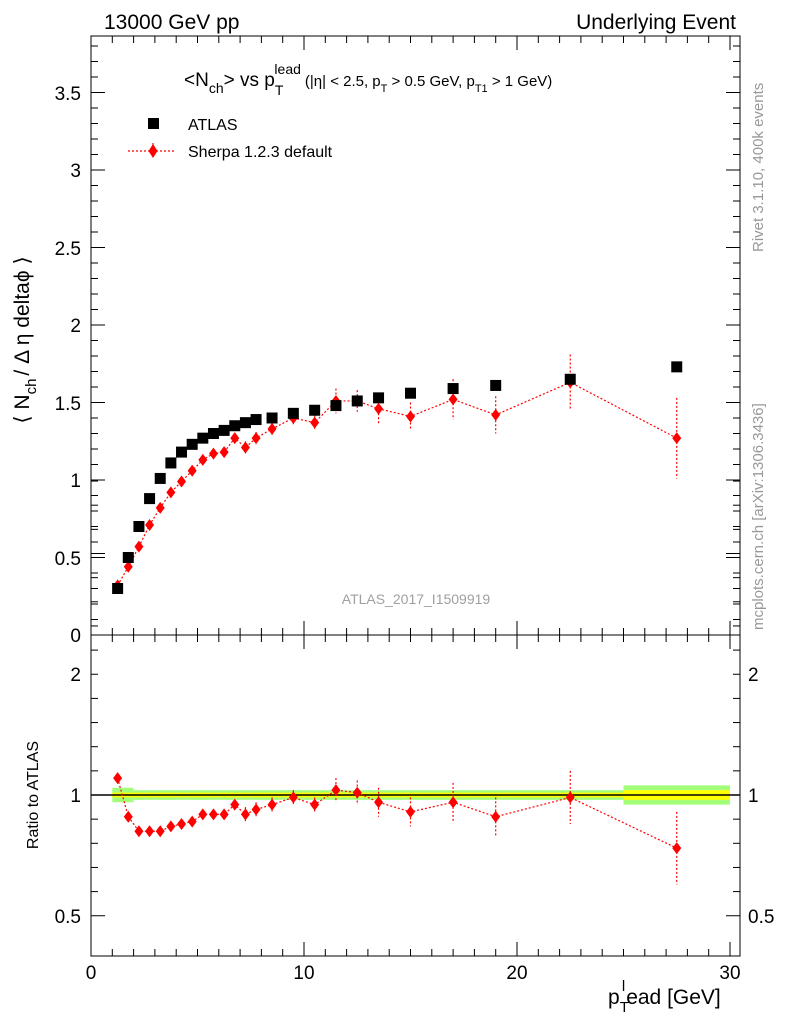  What do you see at coordinates (279, 90) in the screenshot?
I see `plot-title-pt-sub: T` at bounding box center [279, 90].